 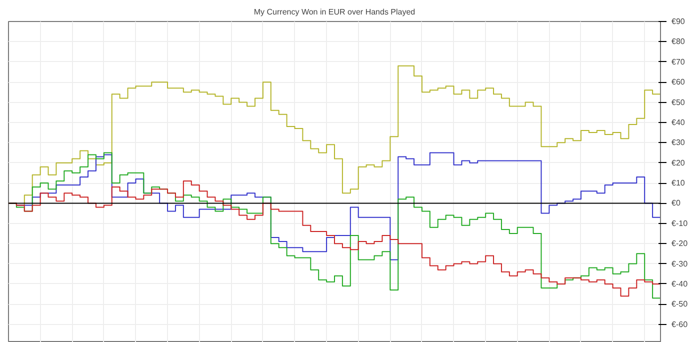 What do you see at coordinates (679, 82) in the screenshot?
I see `y-tick-label: €60` at bounding box center [679, 82].